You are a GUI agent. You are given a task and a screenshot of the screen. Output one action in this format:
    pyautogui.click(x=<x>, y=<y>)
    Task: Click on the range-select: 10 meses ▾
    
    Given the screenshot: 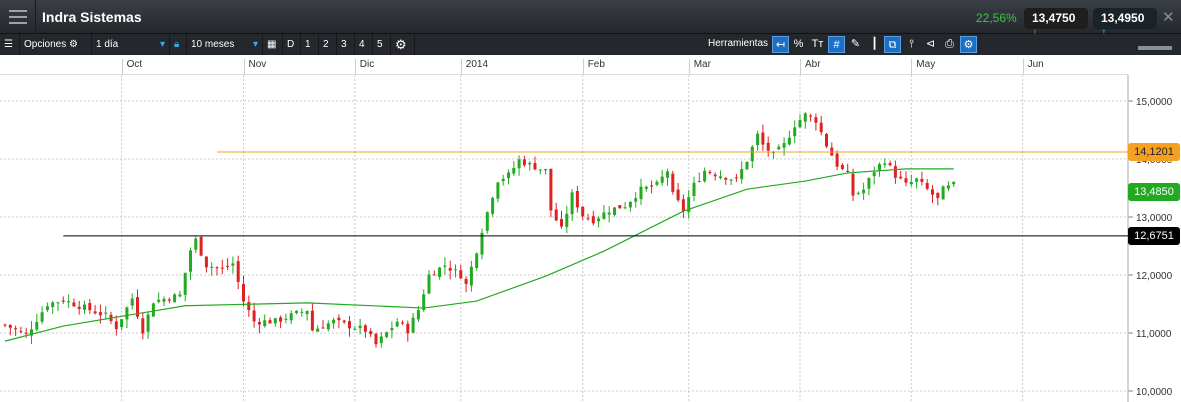 What is the action you would take?
    pyautogui.click(x=225, y=44)
    